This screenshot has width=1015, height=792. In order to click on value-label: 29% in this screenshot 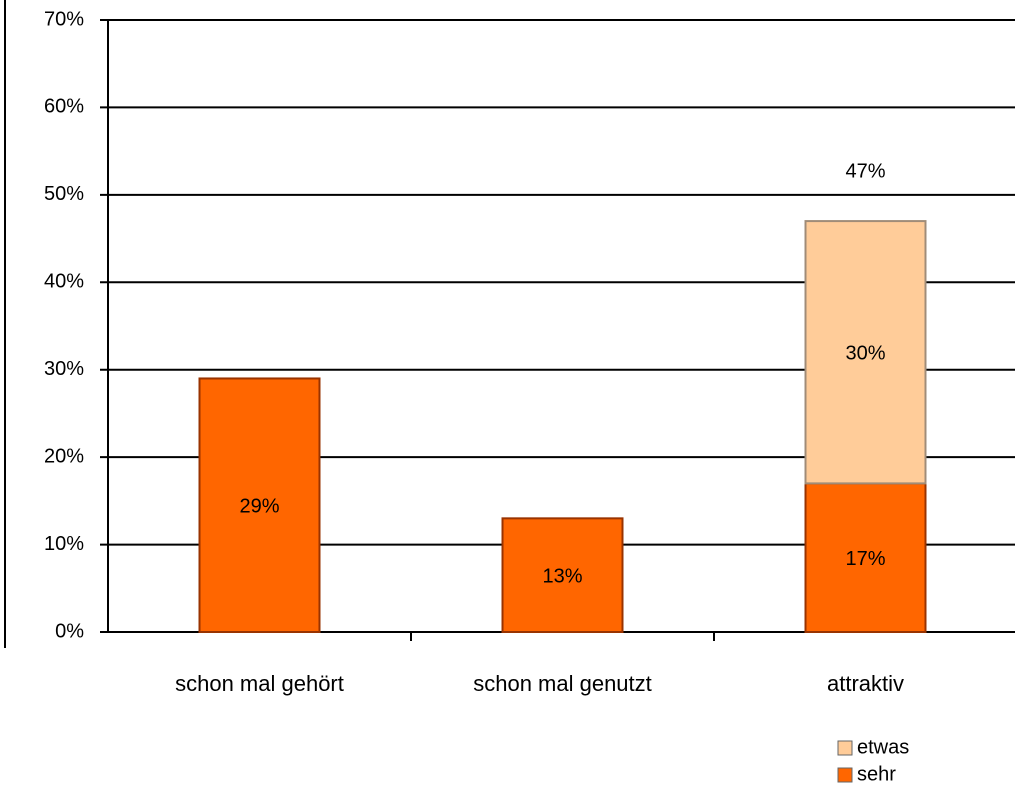, I will do `click(259, 507)`.